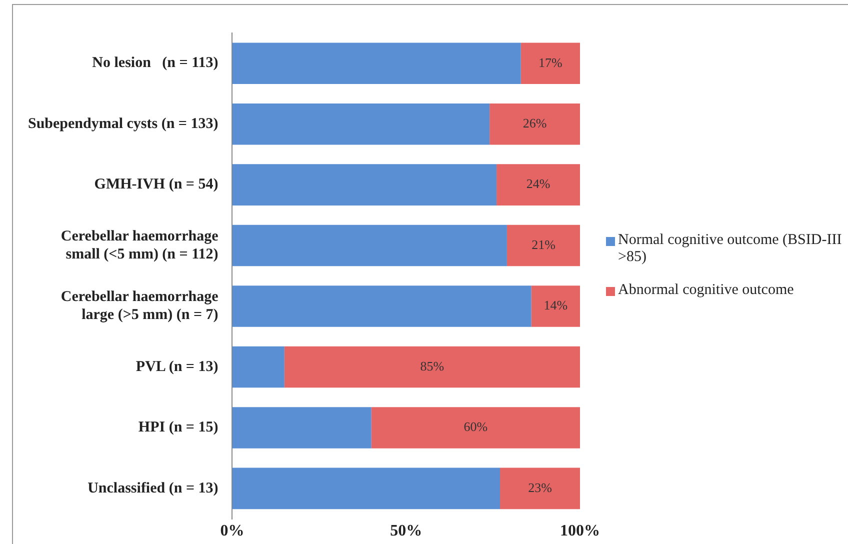 The width and height of the screenshot is (848, 544). I want to click on x-tick-label: 0%, so click(232, 531).